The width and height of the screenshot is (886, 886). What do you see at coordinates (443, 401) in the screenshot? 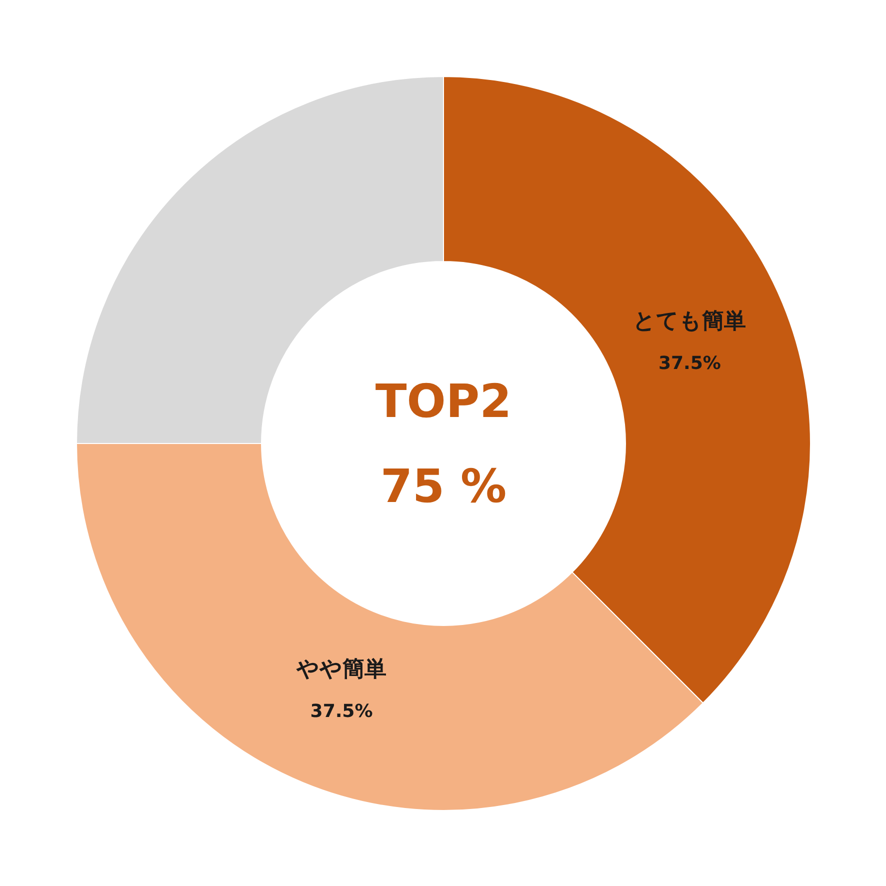
I see `text: TOP2` at bounding box center [443, 401].